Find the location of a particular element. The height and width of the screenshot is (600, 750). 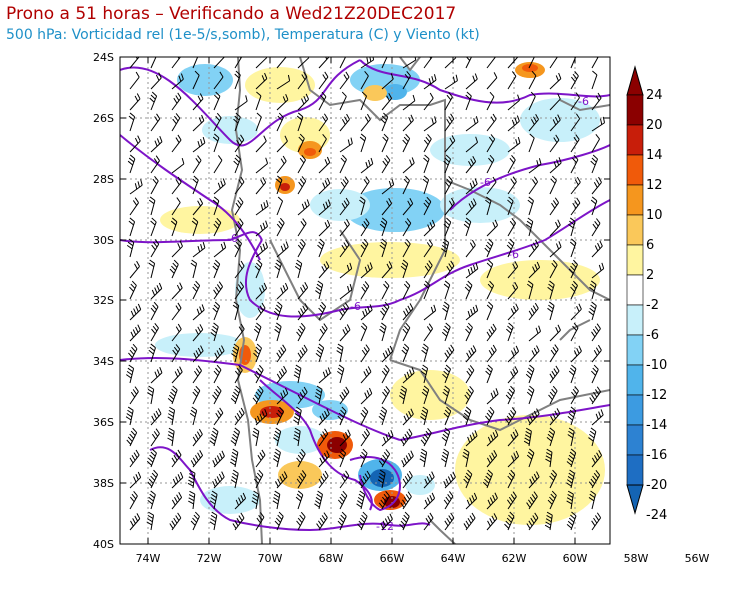

lon-label: 60W is located at coordinates (575, 558).